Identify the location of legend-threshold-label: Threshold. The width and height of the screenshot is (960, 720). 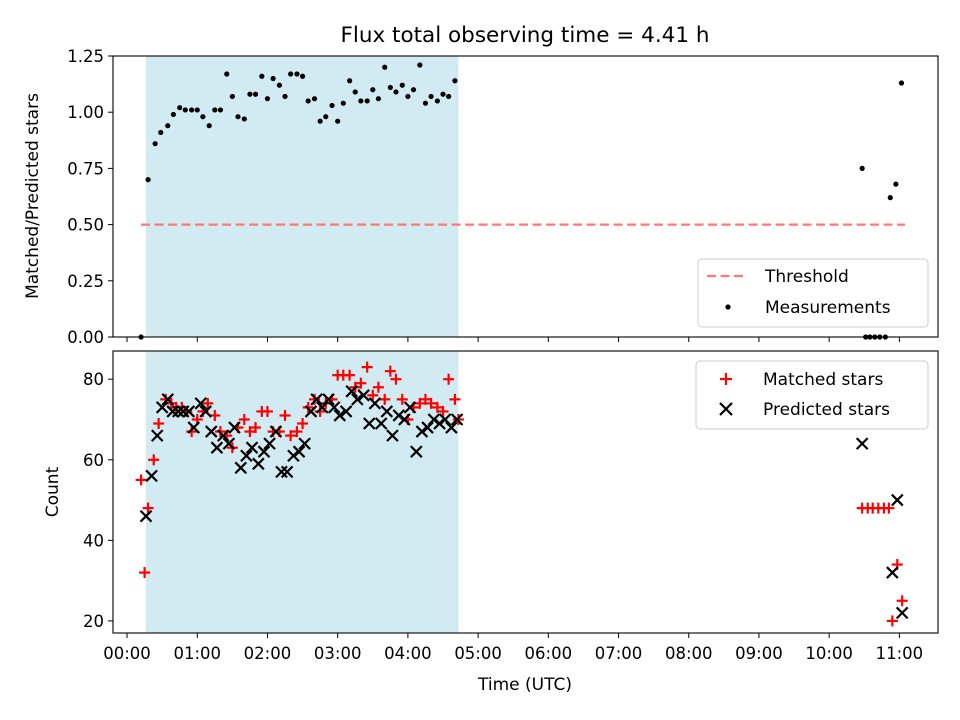
(806, 277).